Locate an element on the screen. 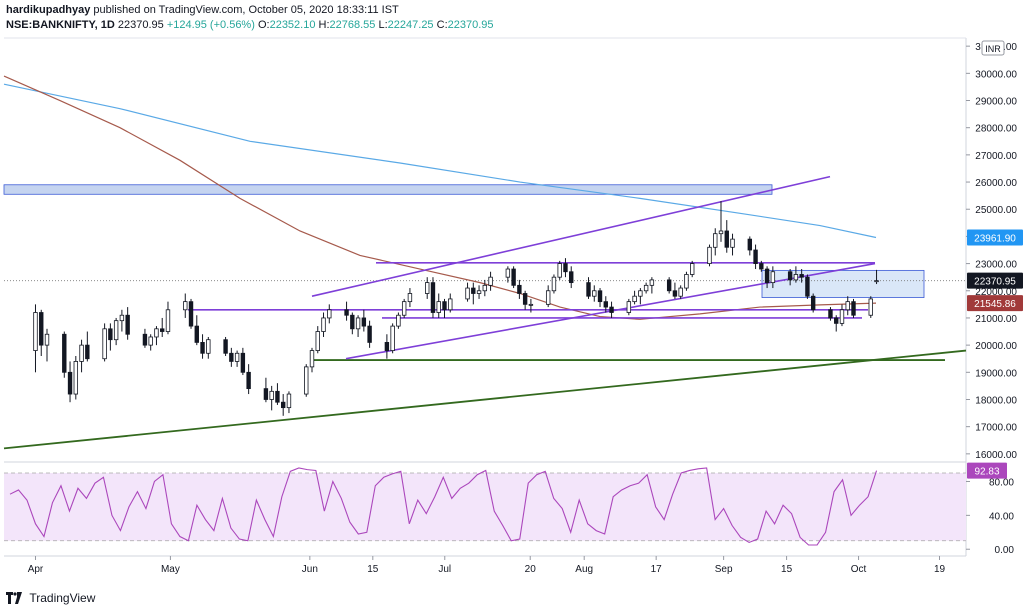  channel-upper-line is located at coordinates (571, 236).